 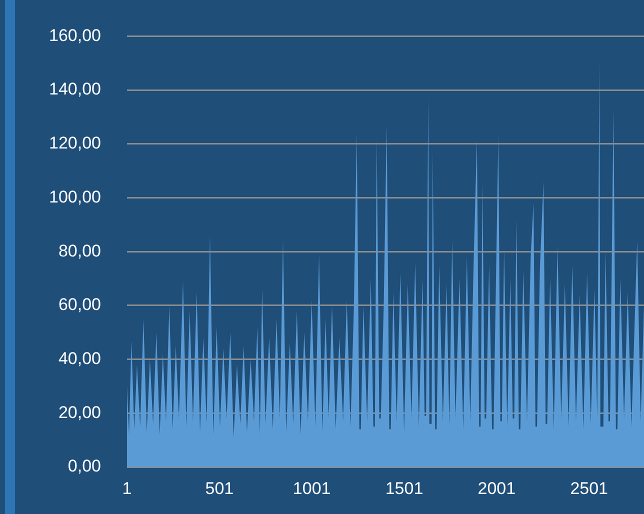 I want to click on y-tick-label: 80,00, so click(x=79, y=250).